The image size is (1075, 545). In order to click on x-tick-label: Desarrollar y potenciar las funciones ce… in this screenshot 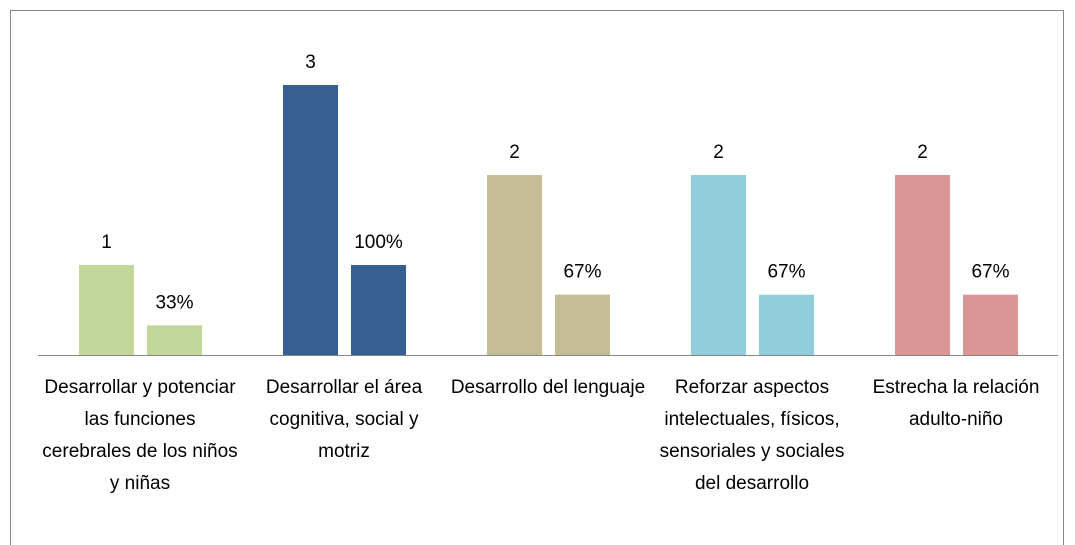, I will do `click(140, 435)`.